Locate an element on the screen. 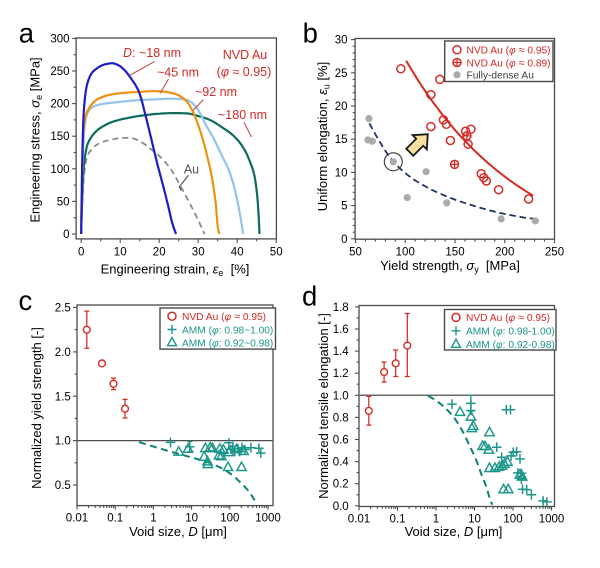  svg-text: AMM (φ: 0.92-0.98) is located at coordinates (510, 345).